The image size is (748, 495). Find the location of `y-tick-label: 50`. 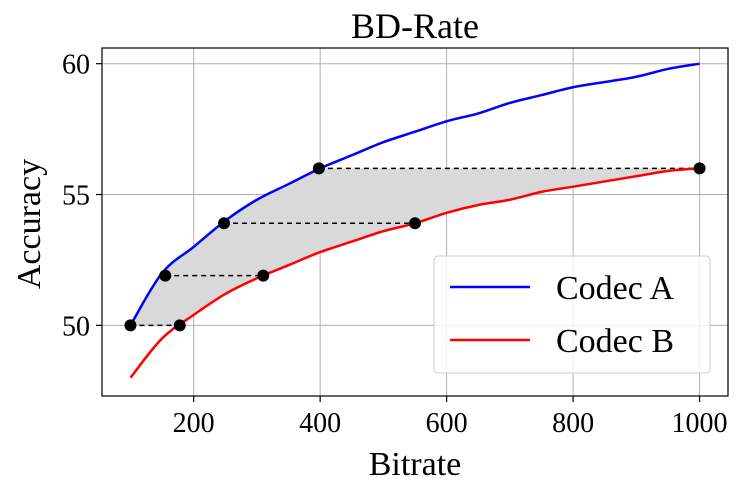

y-tick-label: 50 is located at coordinates (76, 326).